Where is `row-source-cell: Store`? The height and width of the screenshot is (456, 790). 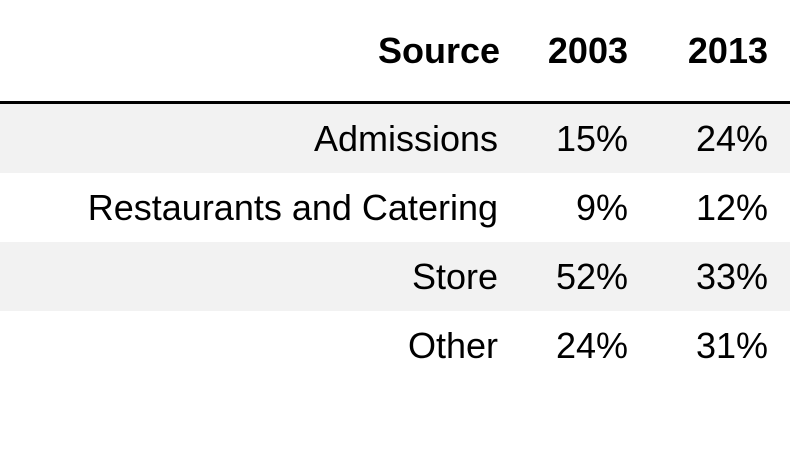 row-source-cell: Store is located at coordinates (454, 276).